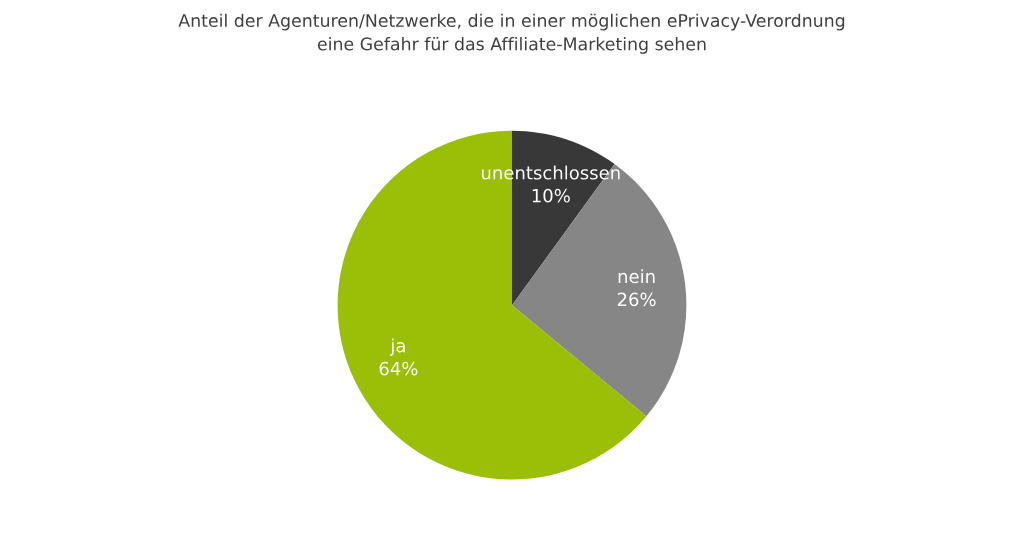  I want to click on data-label: 64%, so click(398, 368).